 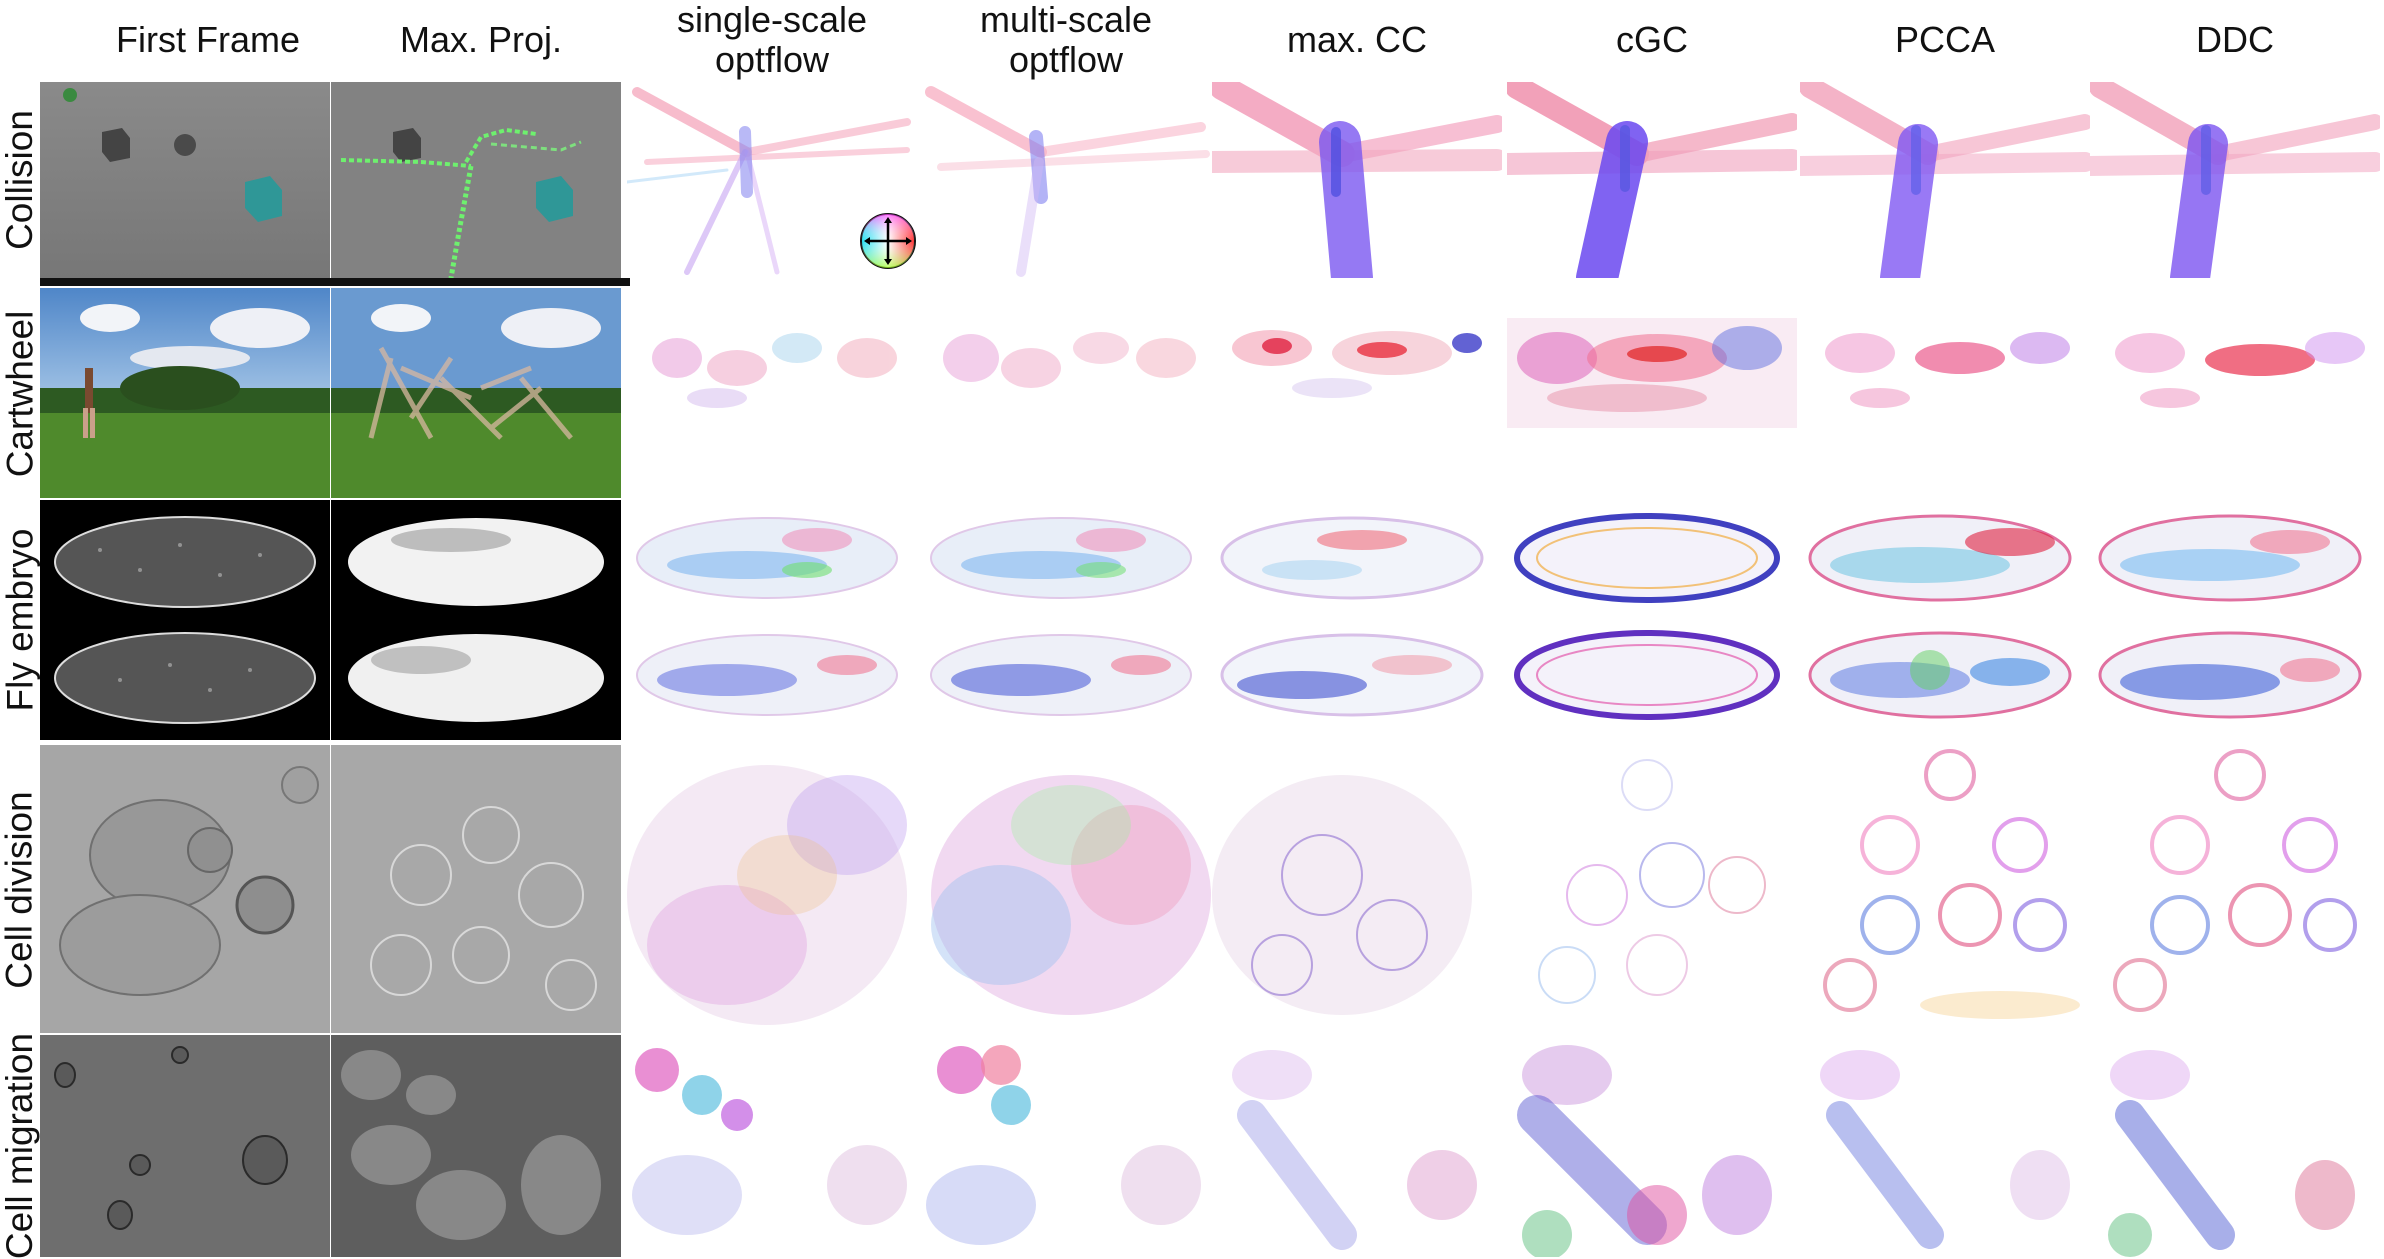 I want to click on cell-migration-max-cc, so click(x=1357, y=1146).